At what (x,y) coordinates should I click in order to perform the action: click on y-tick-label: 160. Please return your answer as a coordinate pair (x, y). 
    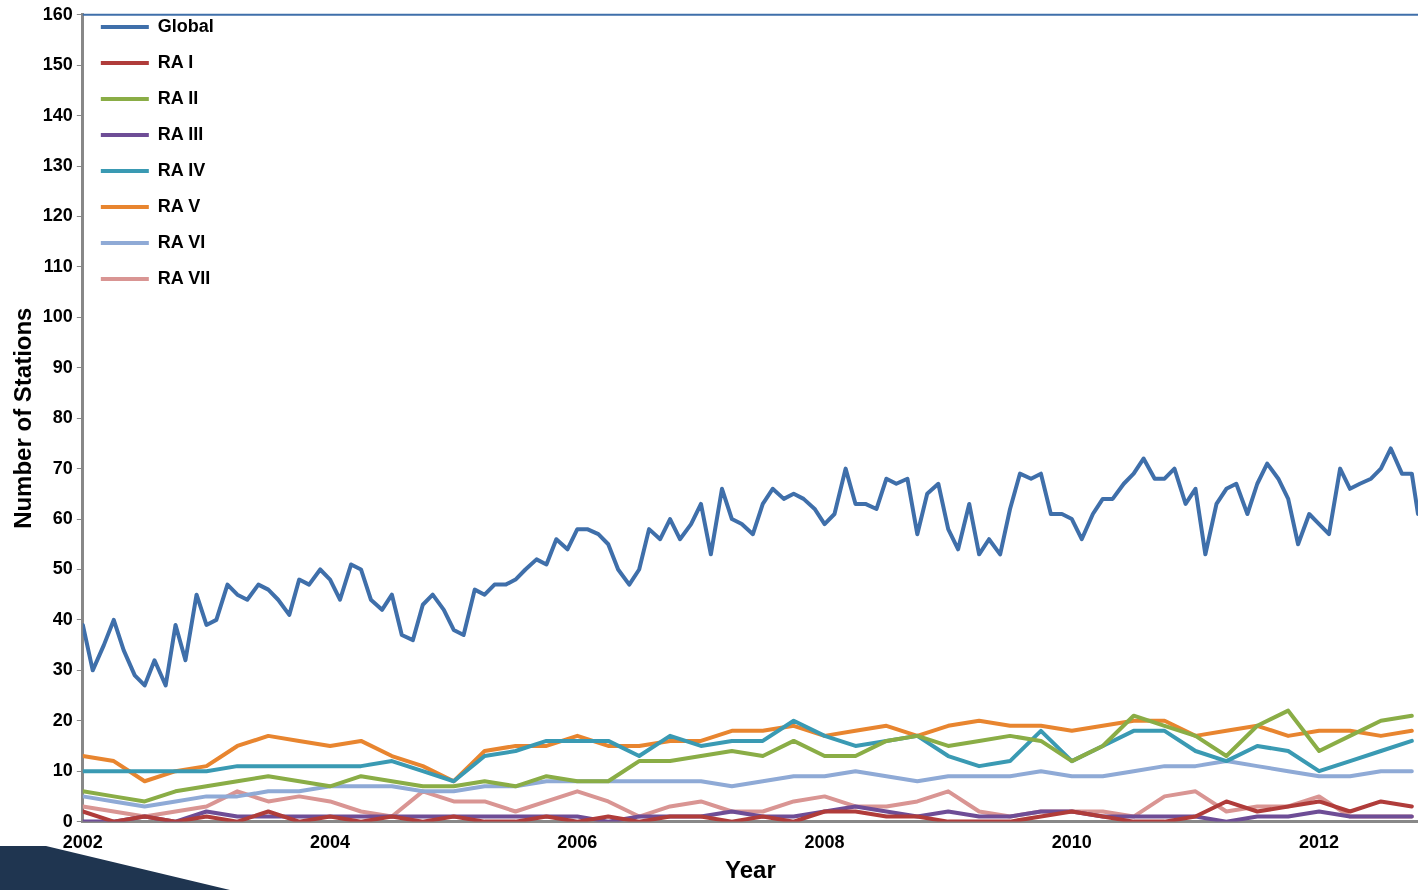
    Looking at the image, I should click on (57, 13).